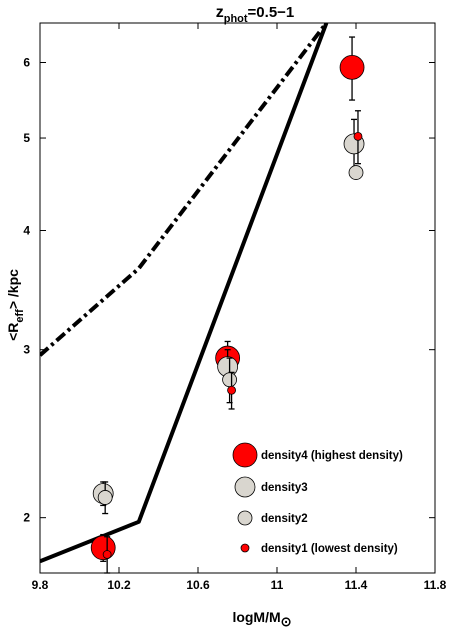 Image resolution: width=452 pixels, height=629 pixels. Describe the element at coordinates (13, 332) in the screenshot. I see `ylabel-a: <R` at that location.